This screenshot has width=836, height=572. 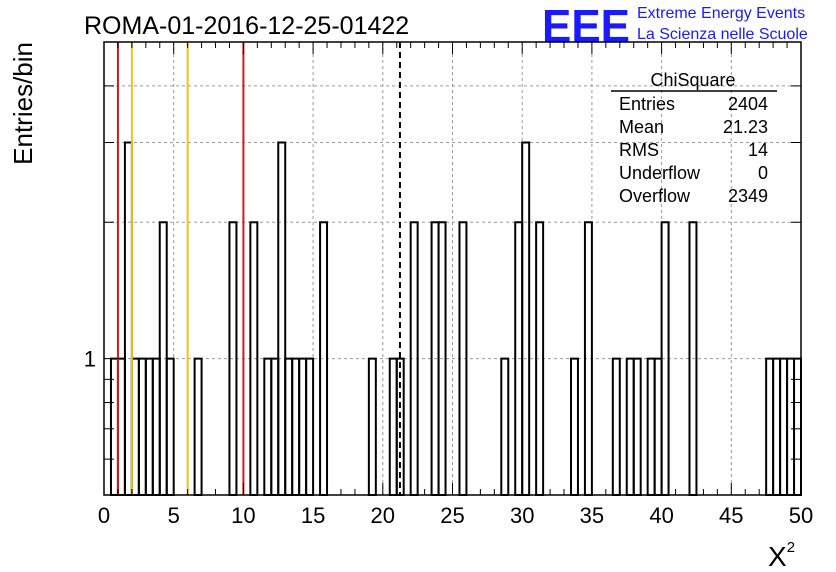 I want to click on stats-value: 21.23, so click(x=745, y=127).